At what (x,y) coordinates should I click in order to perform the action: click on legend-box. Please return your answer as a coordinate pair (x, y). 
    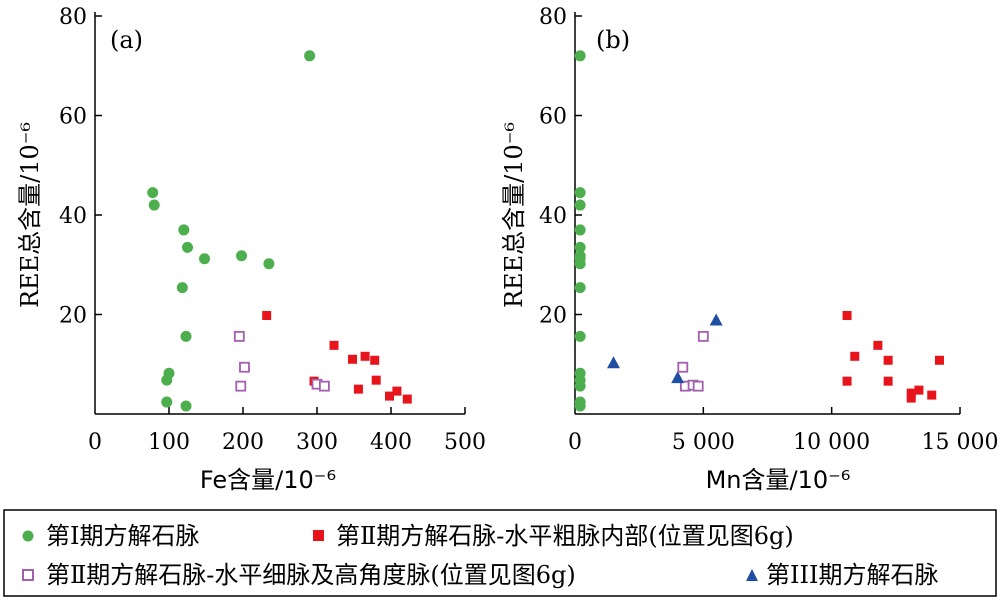
    Looking at the image, I should click on (500, 553).